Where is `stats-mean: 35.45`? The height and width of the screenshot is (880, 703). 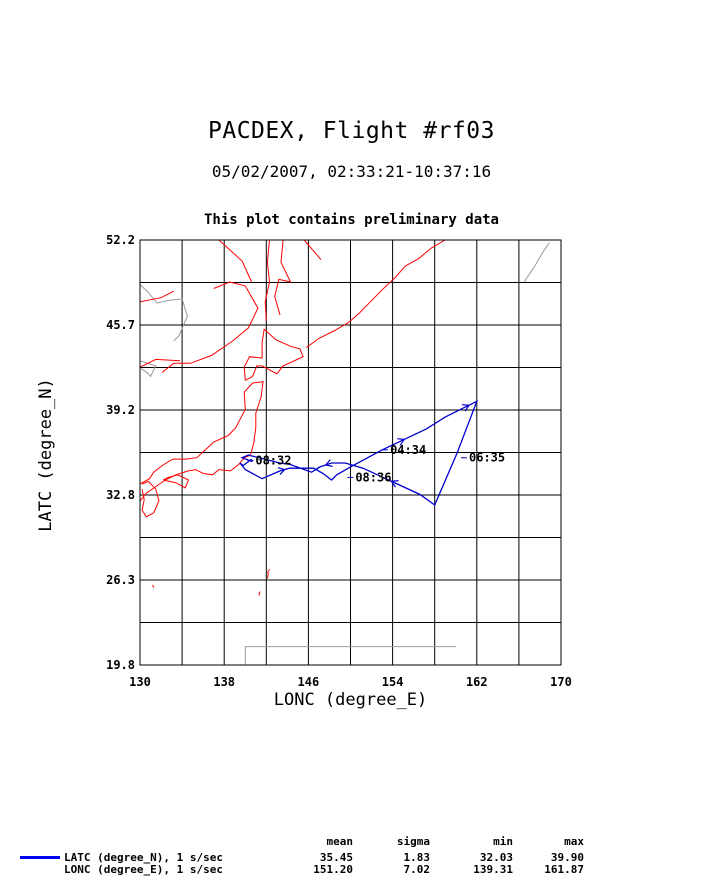
stats-mean: 35.45 is located at coordinates (336, 857).